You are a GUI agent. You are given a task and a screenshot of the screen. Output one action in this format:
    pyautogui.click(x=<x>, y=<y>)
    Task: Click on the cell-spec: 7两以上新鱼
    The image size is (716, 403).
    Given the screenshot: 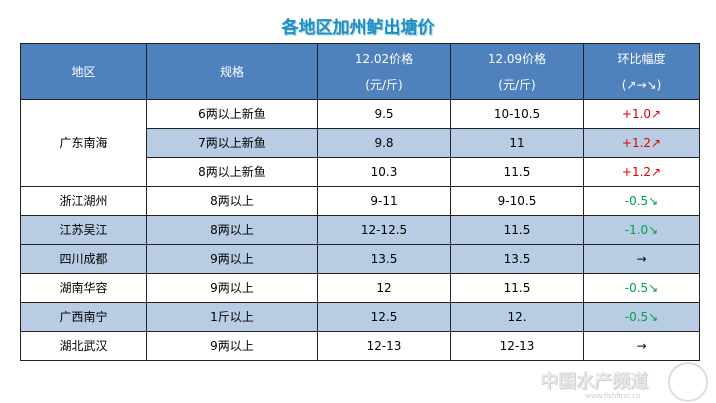 What is the action you would take?
    pyautogui.click(x=232, y=143)
    